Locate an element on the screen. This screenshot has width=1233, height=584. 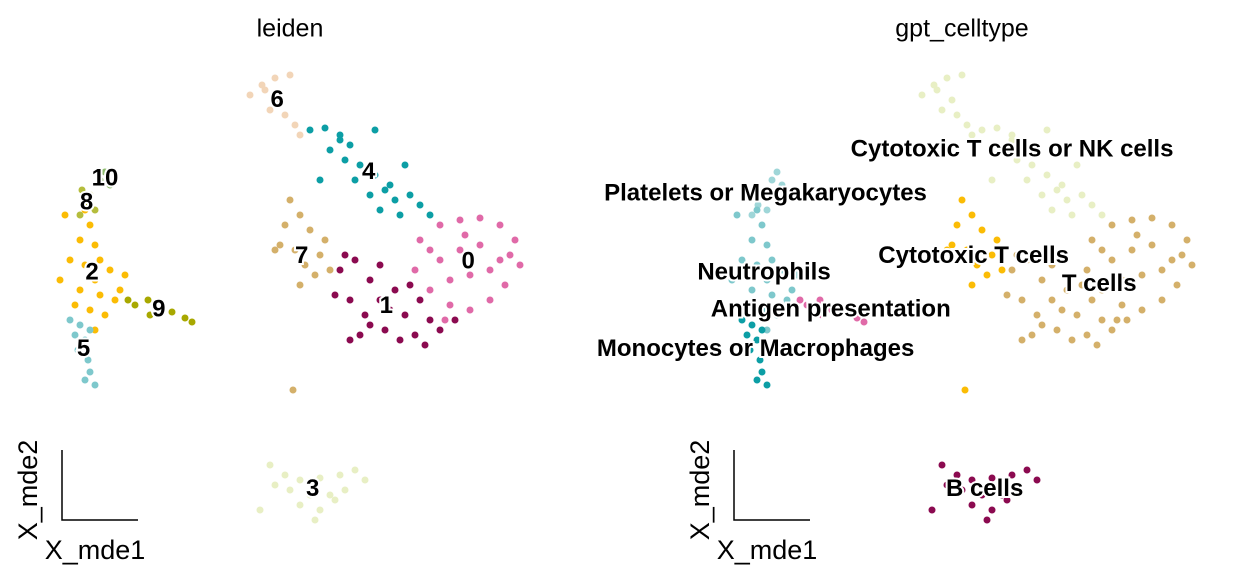
cluster-label: Antigen presentation is located at coordinates (831, 309).